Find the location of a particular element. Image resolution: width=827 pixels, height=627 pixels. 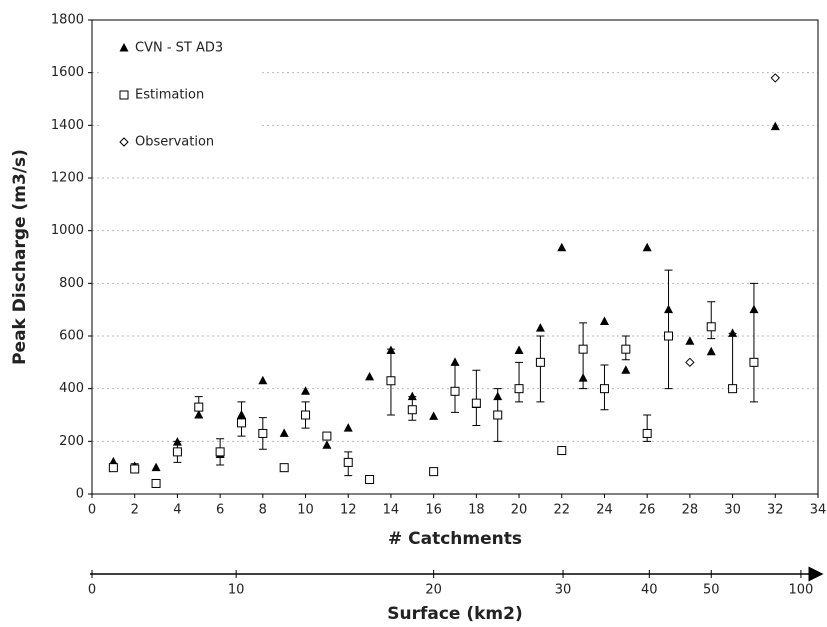

x-tick-label: 34 is located at coordinates (818, 510).